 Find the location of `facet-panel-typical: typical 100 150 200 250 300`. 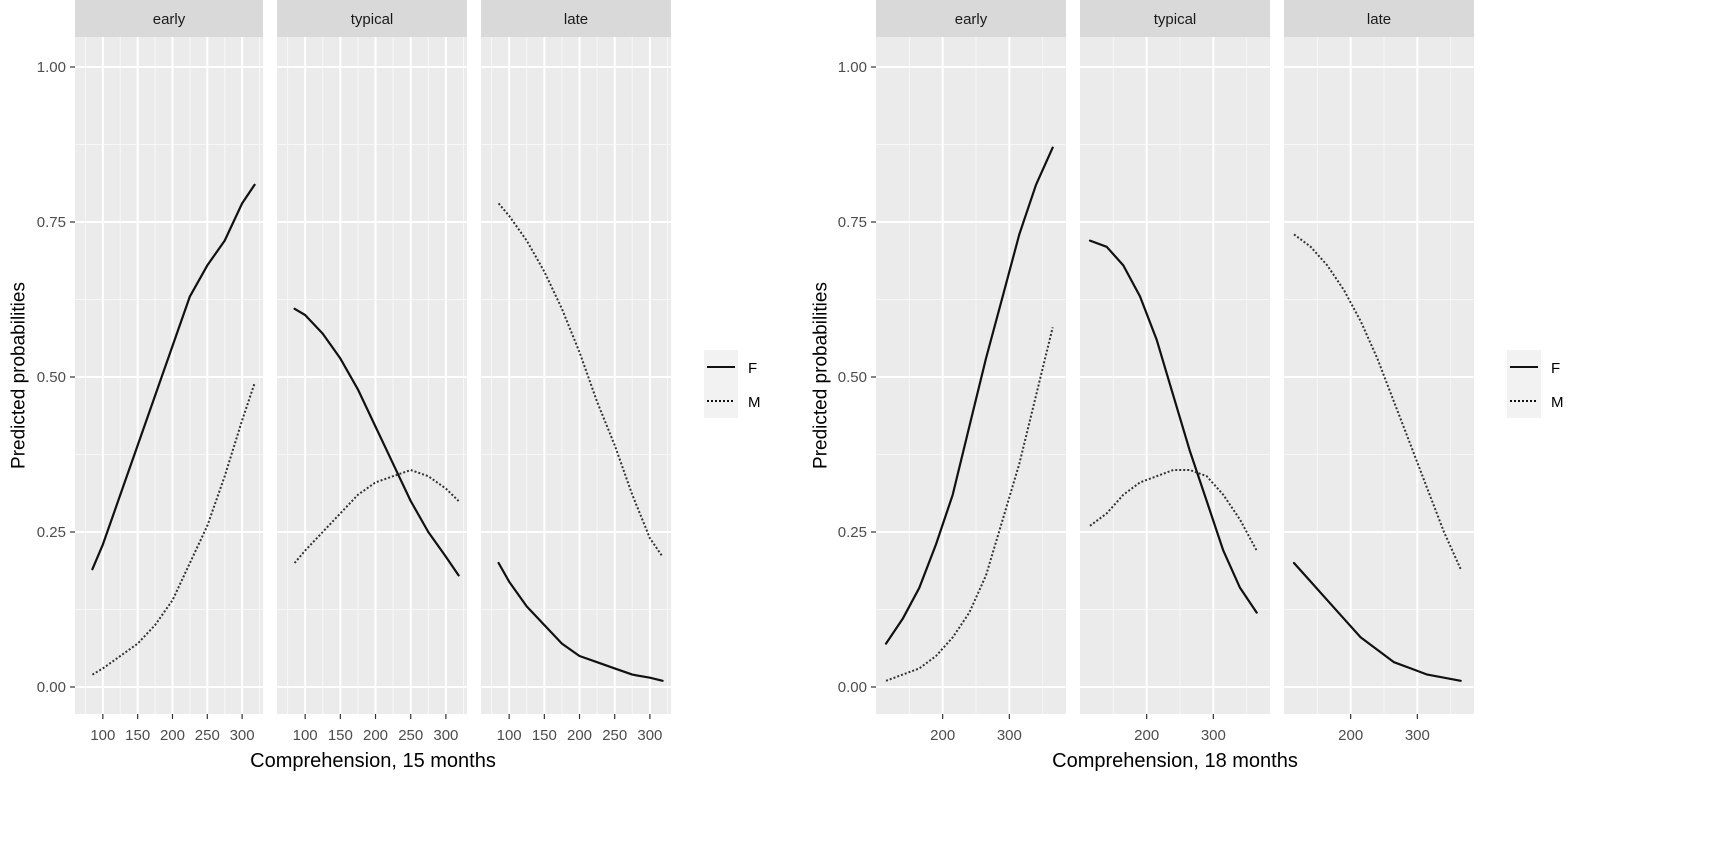

facet-panel-typical: typical 100 150 200 250 300 is located at coordinates (372, 372).